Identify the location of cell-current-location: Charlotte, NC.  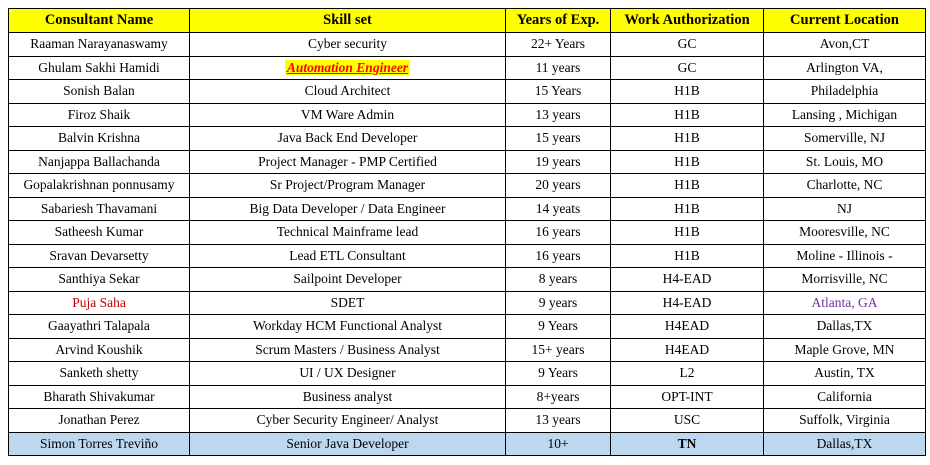
(844, 185).